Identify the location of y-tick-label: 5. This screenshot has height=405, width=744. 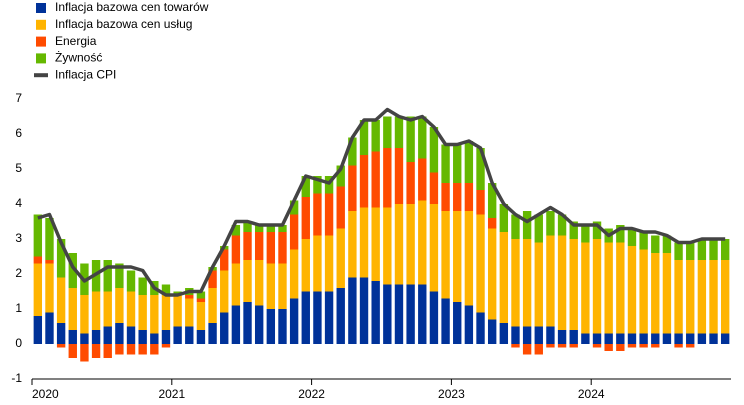
(18, 168).